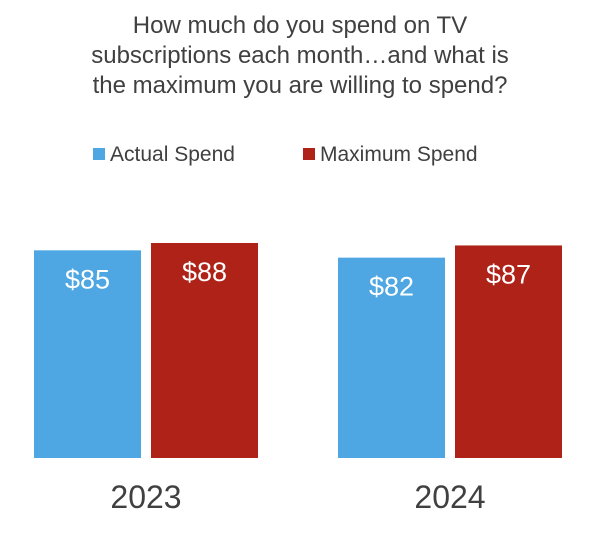 The width and height of the screenshot is (600, 533). I want to click on legend: Actual Spend Maximum Spend, so click(285, 154).